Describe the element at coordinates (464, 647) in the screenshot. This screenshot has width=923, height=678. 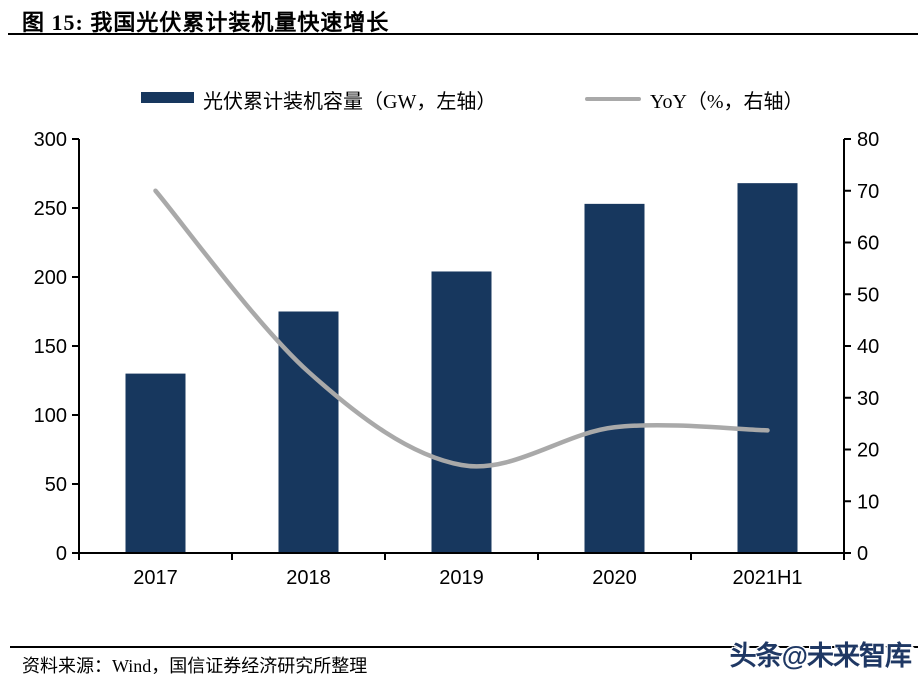
I see `footer-divider` at that location.